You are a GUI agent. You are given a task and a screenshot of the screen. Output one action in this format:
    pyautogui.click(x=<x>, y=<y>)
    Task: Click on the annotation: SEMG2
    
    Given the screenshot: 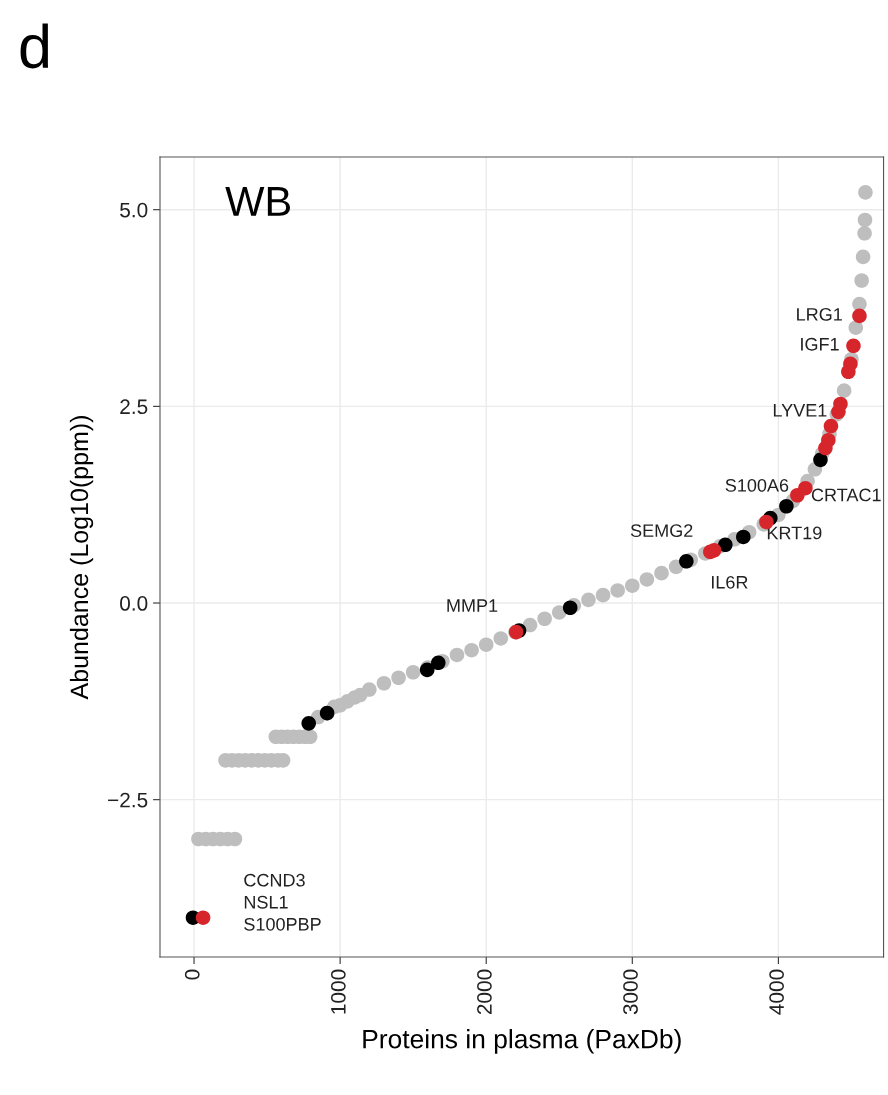 What is the action you would take?
    pyautogui.click(x=661, y=531)
    